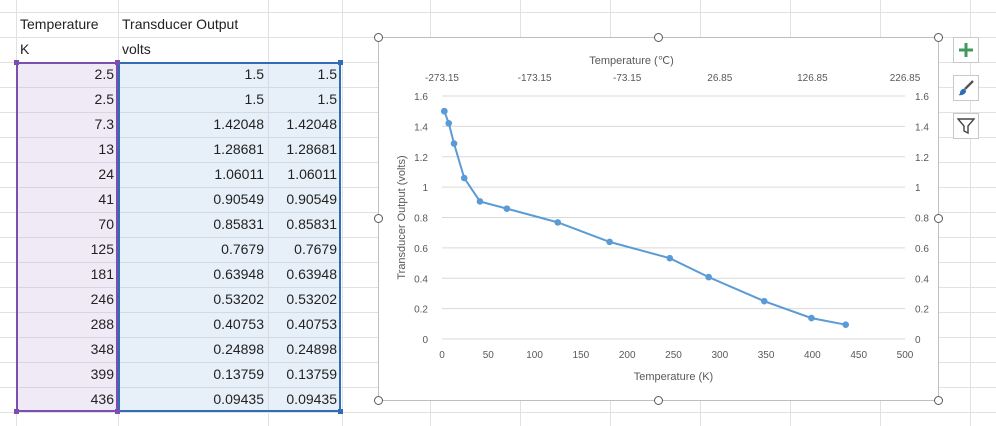  What do you see at coordinates (25, 49) in the screenshot?
I see `unit-k: K` at bounding box center [25, 49].